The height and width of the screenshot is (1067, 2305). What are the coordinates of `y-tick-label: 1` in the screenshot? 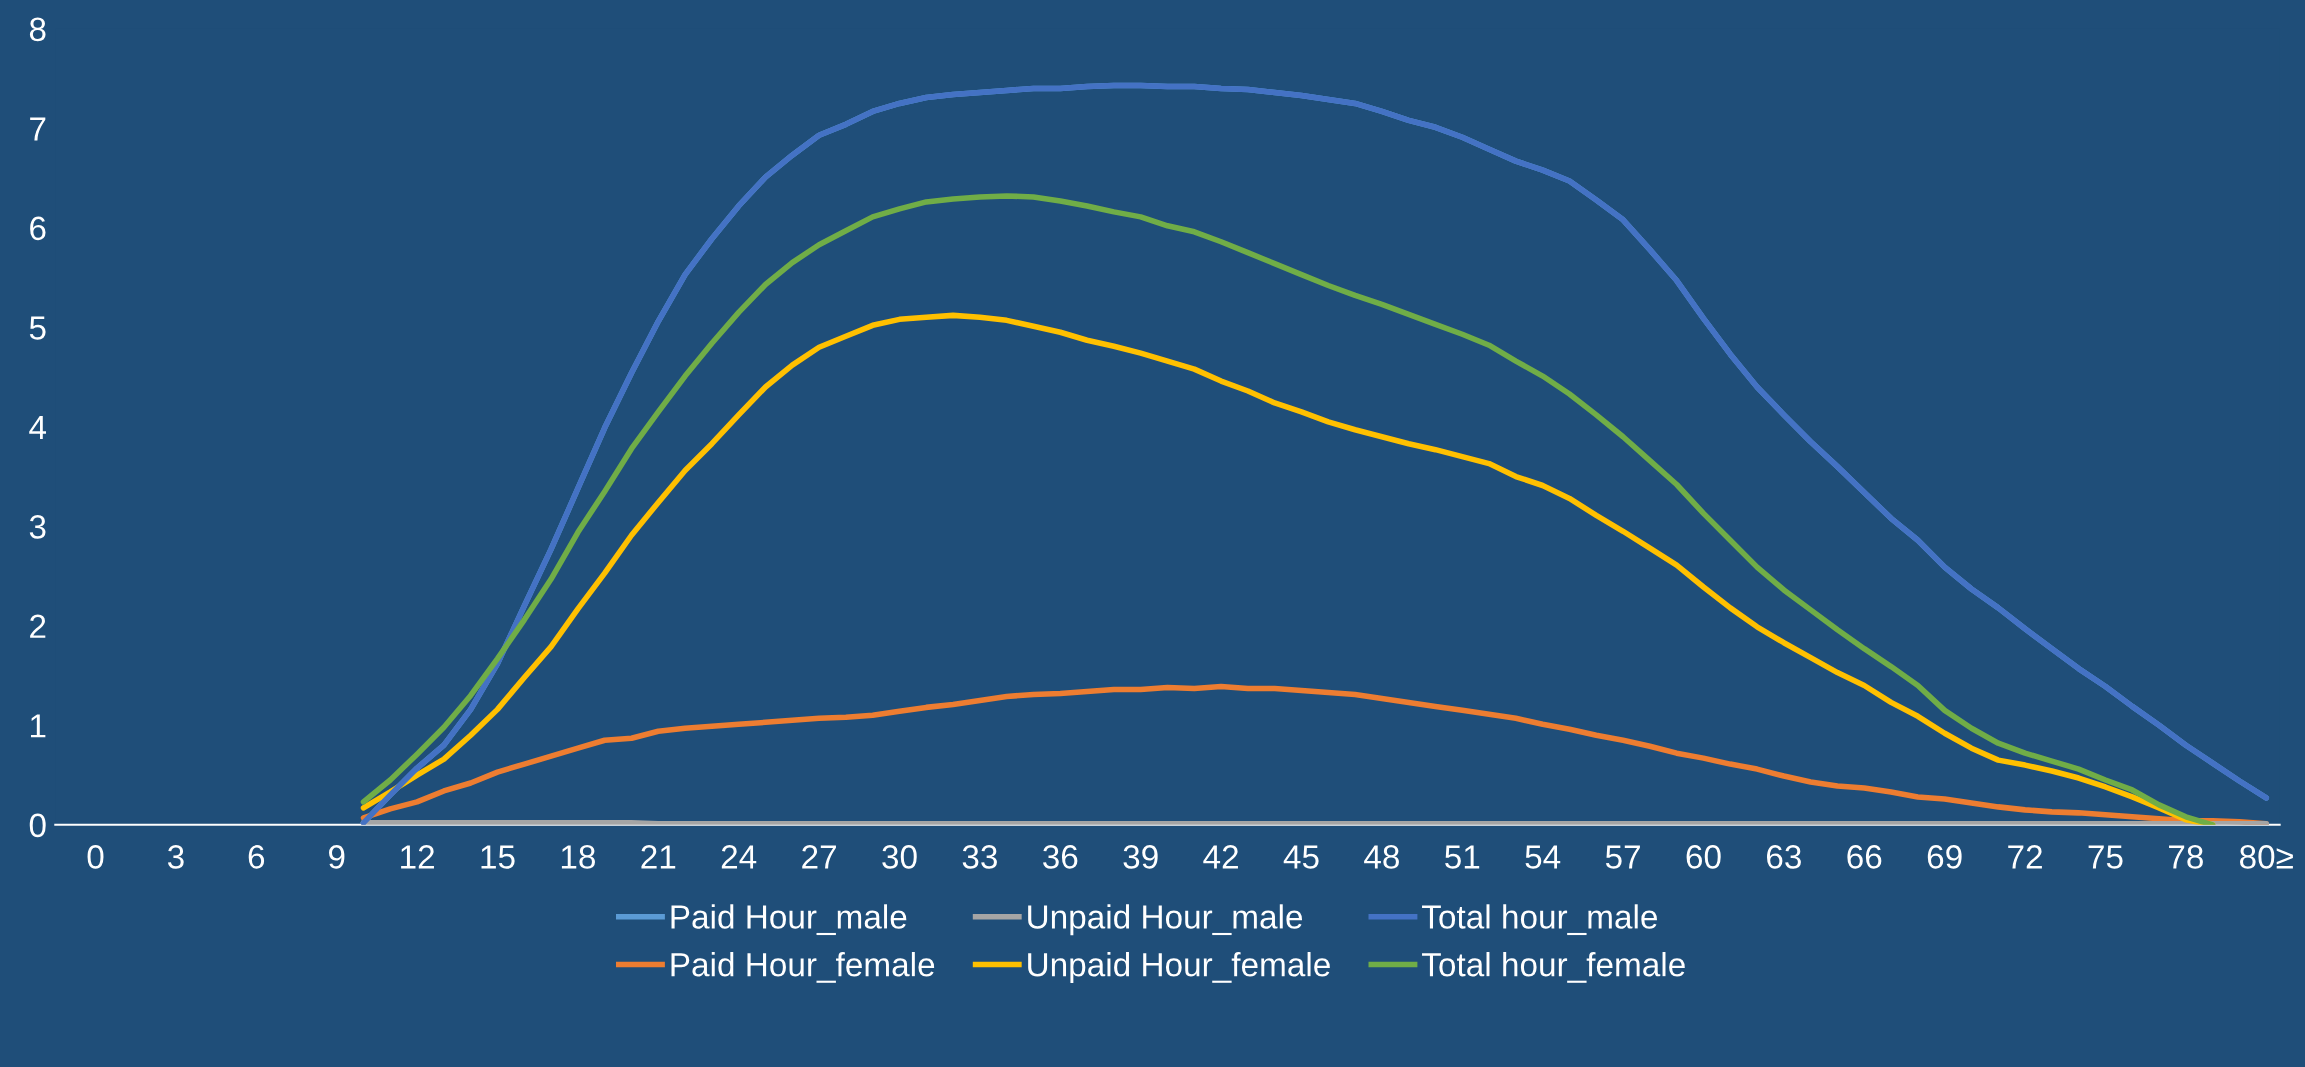 It's located at (38, 726).